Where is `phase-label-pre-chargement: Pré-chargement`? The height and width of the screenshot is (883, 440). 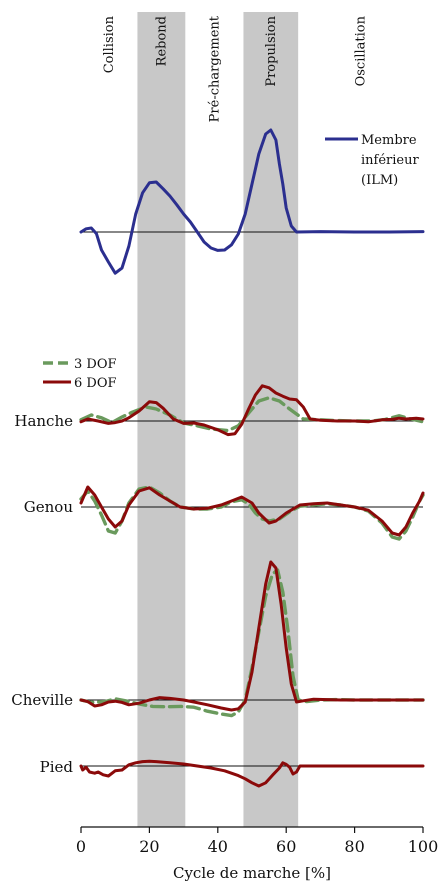
phase-label-pre-chargement: Pré-chargement is located at coordinates (214, 68).